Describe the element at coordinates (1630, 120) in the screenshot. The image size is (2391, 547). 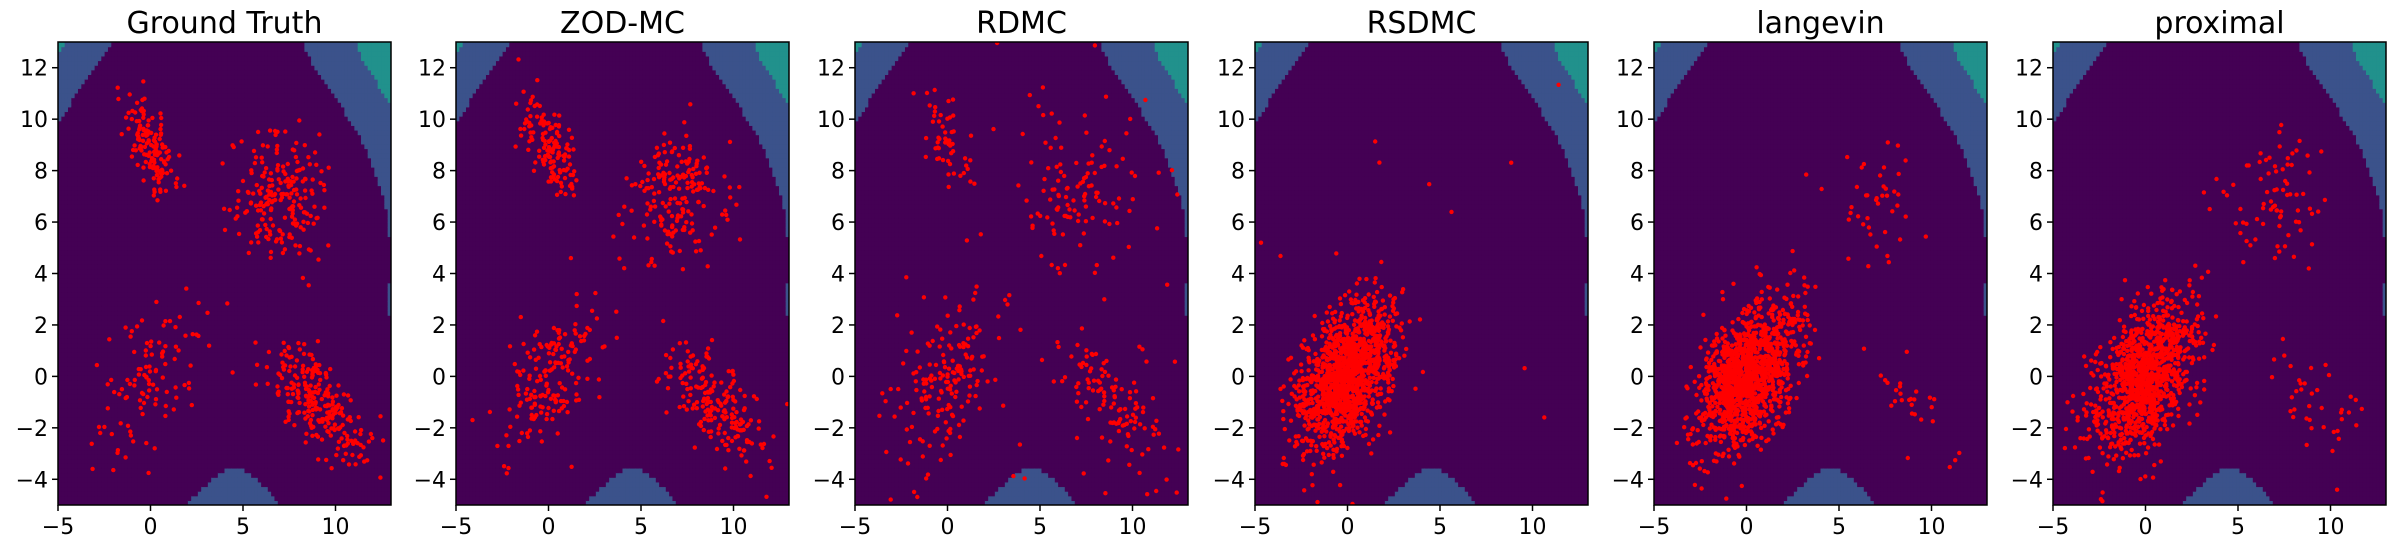
I see `y-tick-label: 10` at that location.